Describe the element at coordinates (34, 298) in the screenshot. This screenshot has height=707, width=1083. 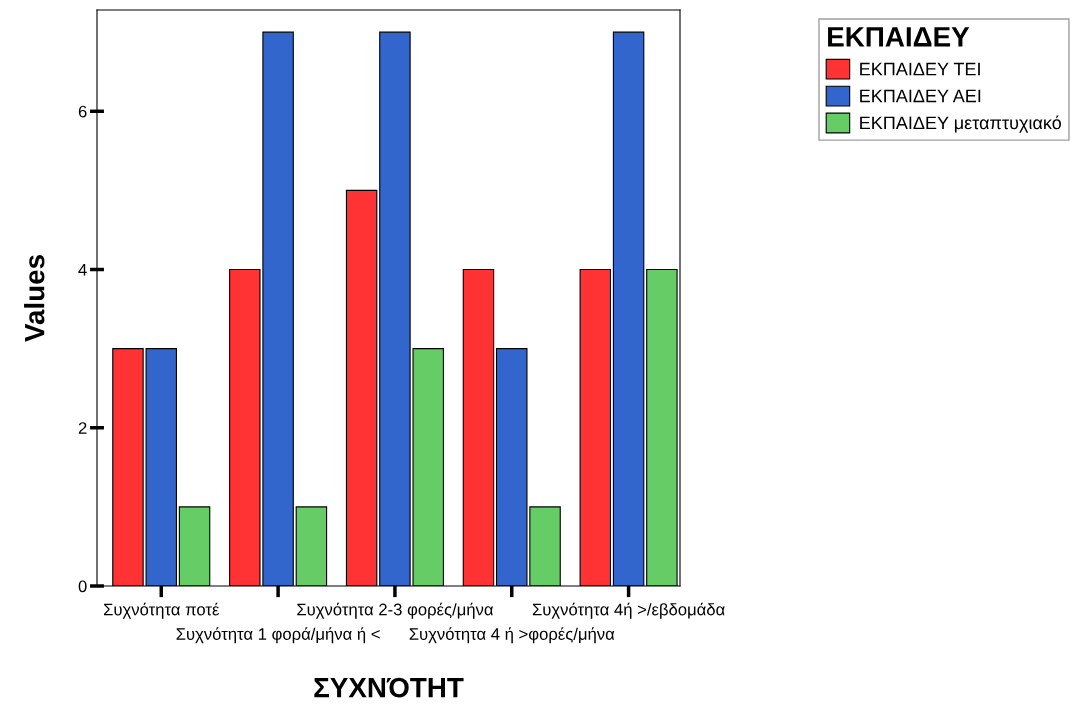
I see `y-axis-title: Values` at that location.